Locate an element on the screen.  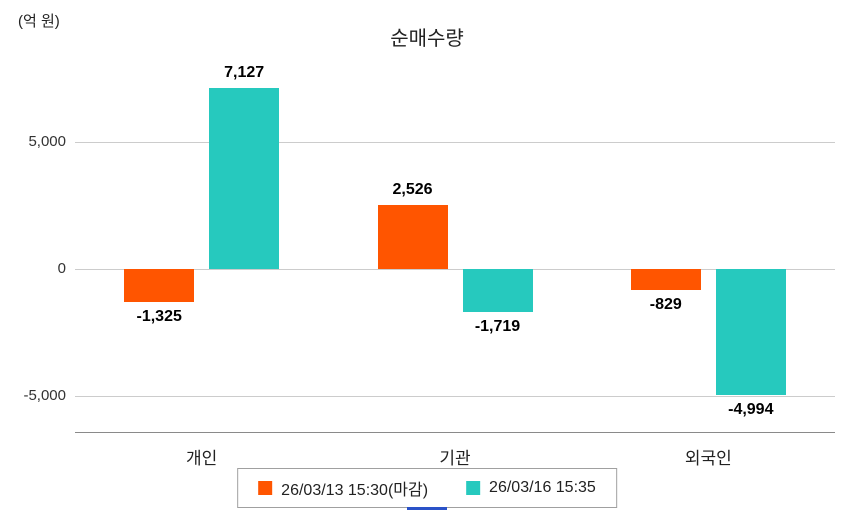
gridline--5000 is located at coordinates (455, 396).